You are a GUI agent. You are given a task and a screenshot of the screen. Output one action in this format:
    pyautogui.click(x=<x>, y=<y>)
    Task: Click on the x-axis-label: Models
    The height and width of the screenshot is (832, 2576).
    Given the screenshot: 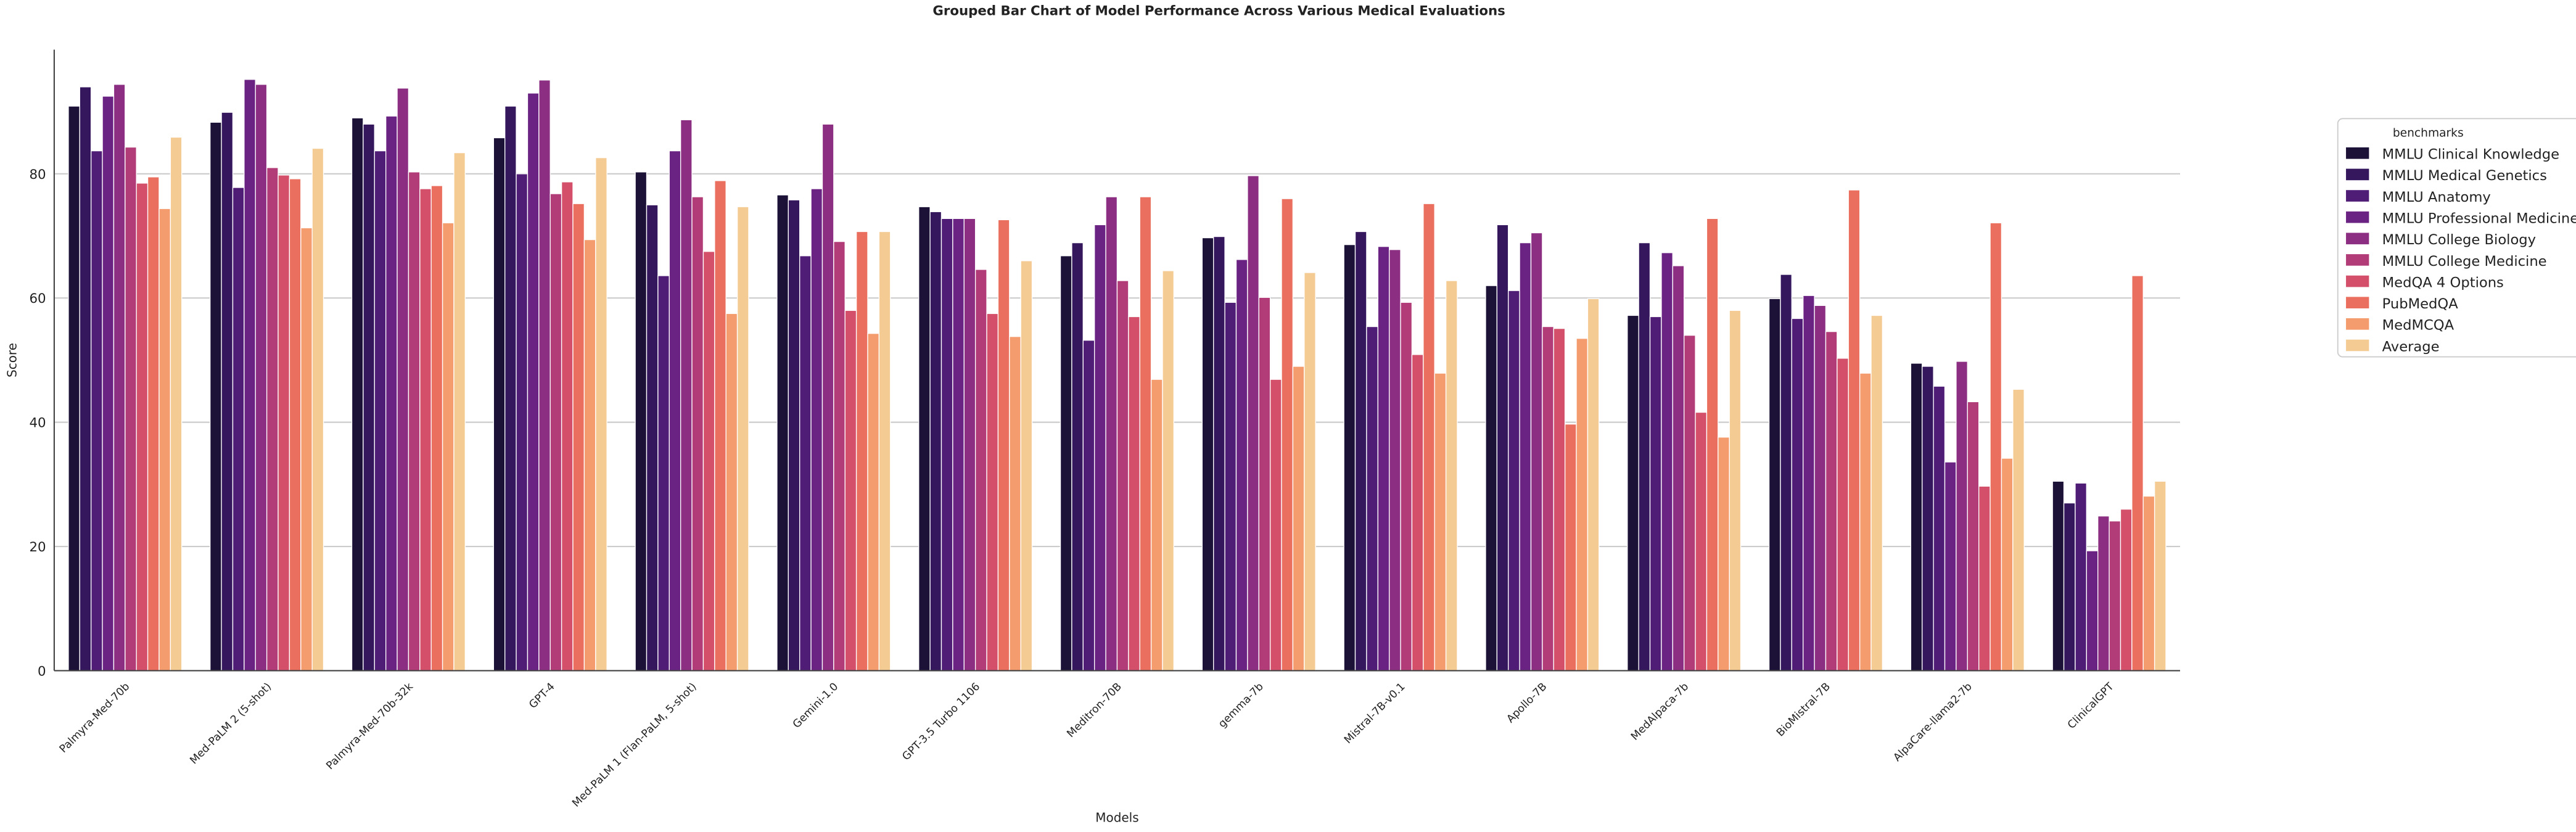 What is the action you would take?
    pyautogui.click(x=1116, y=818)
    